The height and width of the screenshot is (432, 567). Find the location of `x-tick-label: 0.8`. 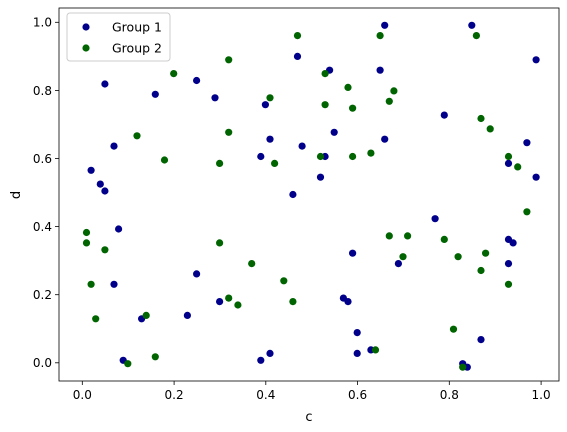

x-tick-label: 0.8 is located at coordinates (449, 395).